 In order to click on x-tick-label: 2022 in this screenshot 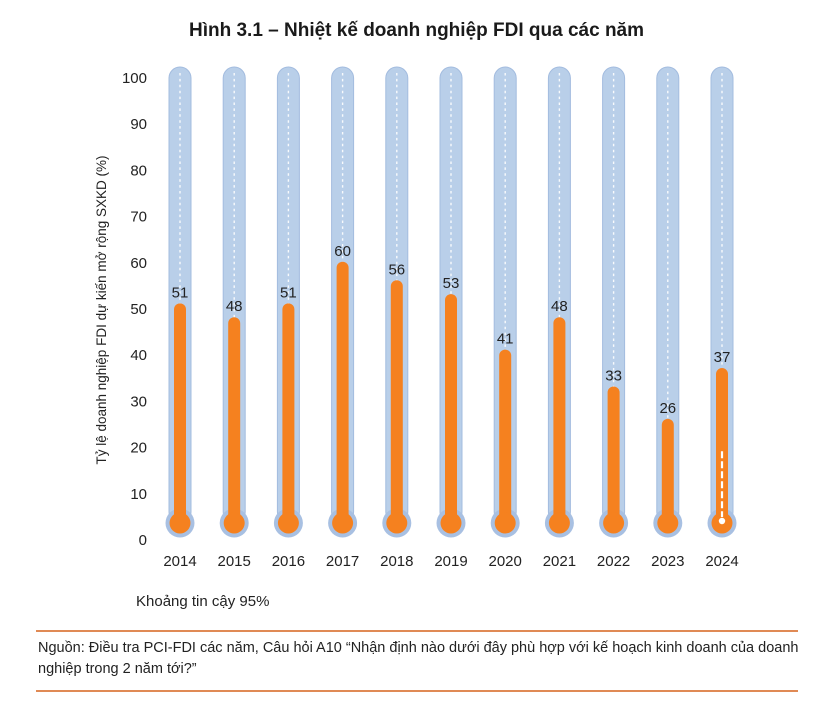, I will do `click(613, 561)`.